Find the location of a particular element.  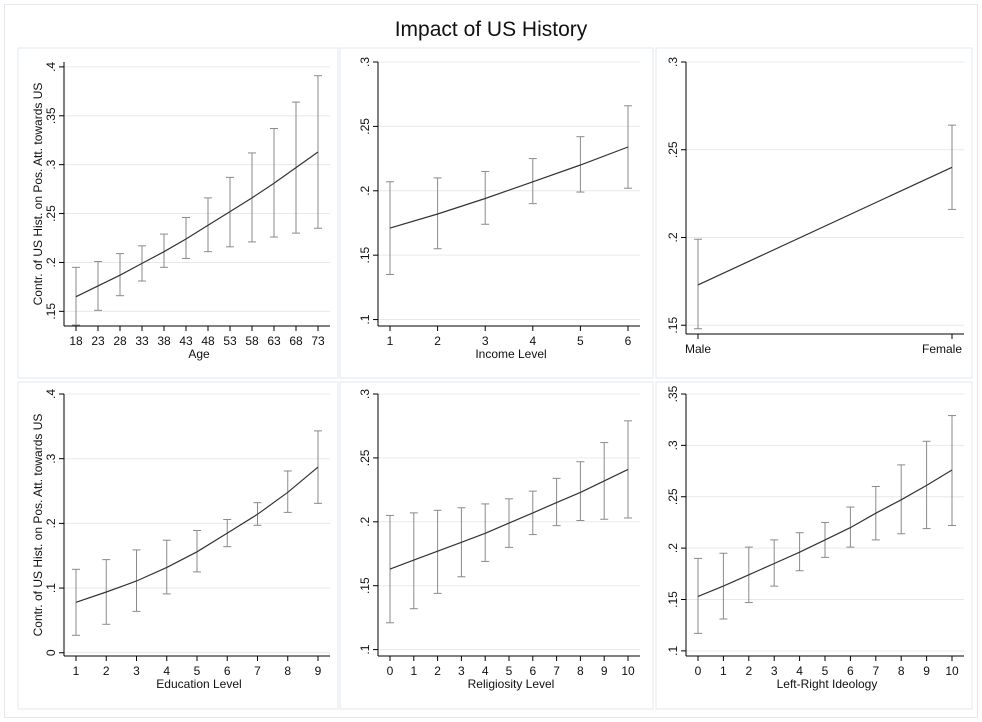

figure-title: Impact of US History is located at coordinates (491, 29).